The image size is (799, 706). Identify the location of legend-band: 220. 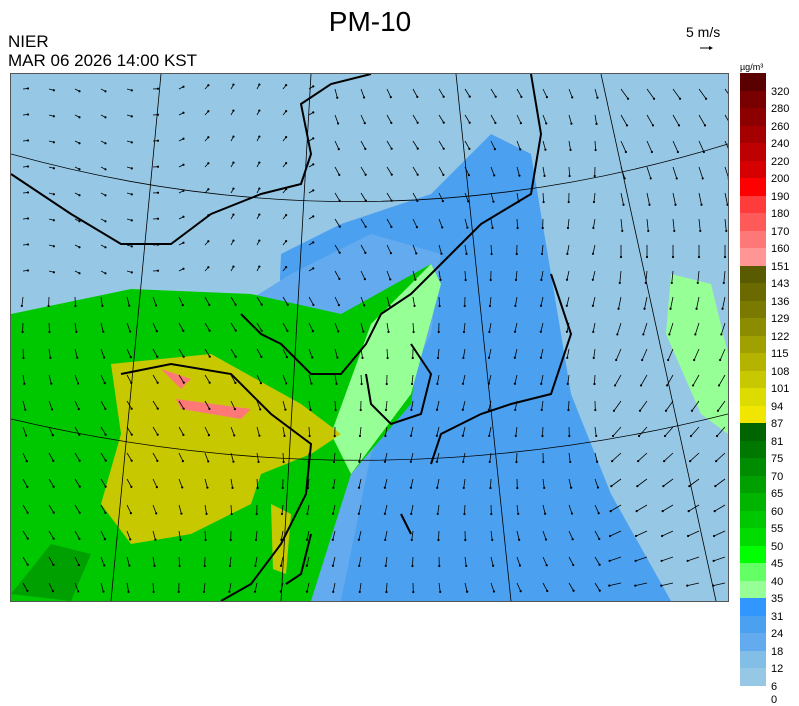
(753, 152).